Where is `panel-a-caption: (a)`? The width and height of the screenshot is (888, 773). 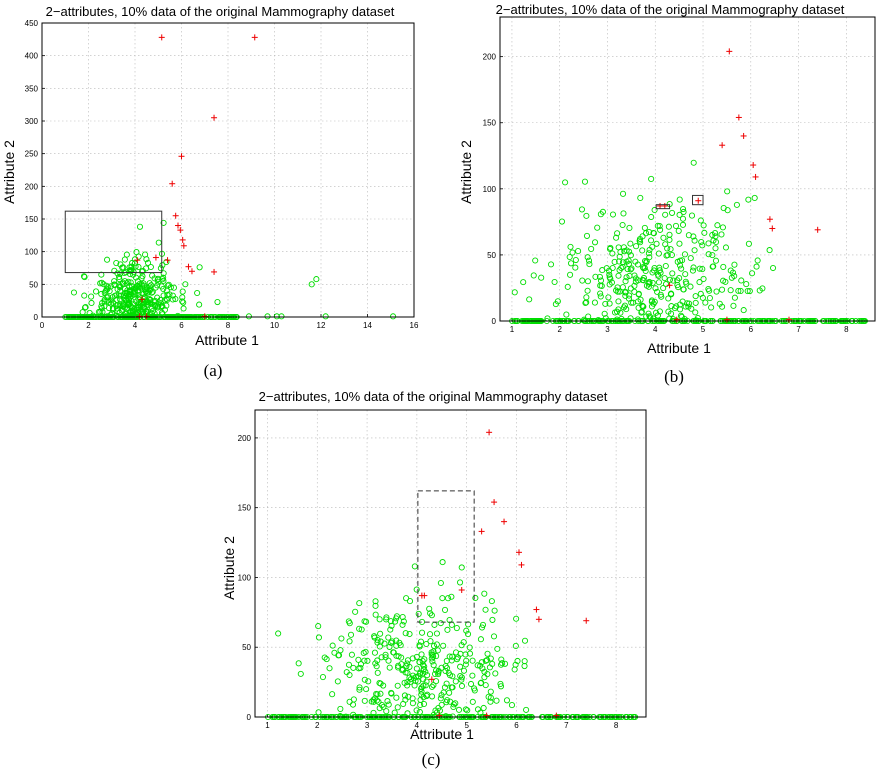 panel-a-caption: (a) is located at coordinates (213, 370).